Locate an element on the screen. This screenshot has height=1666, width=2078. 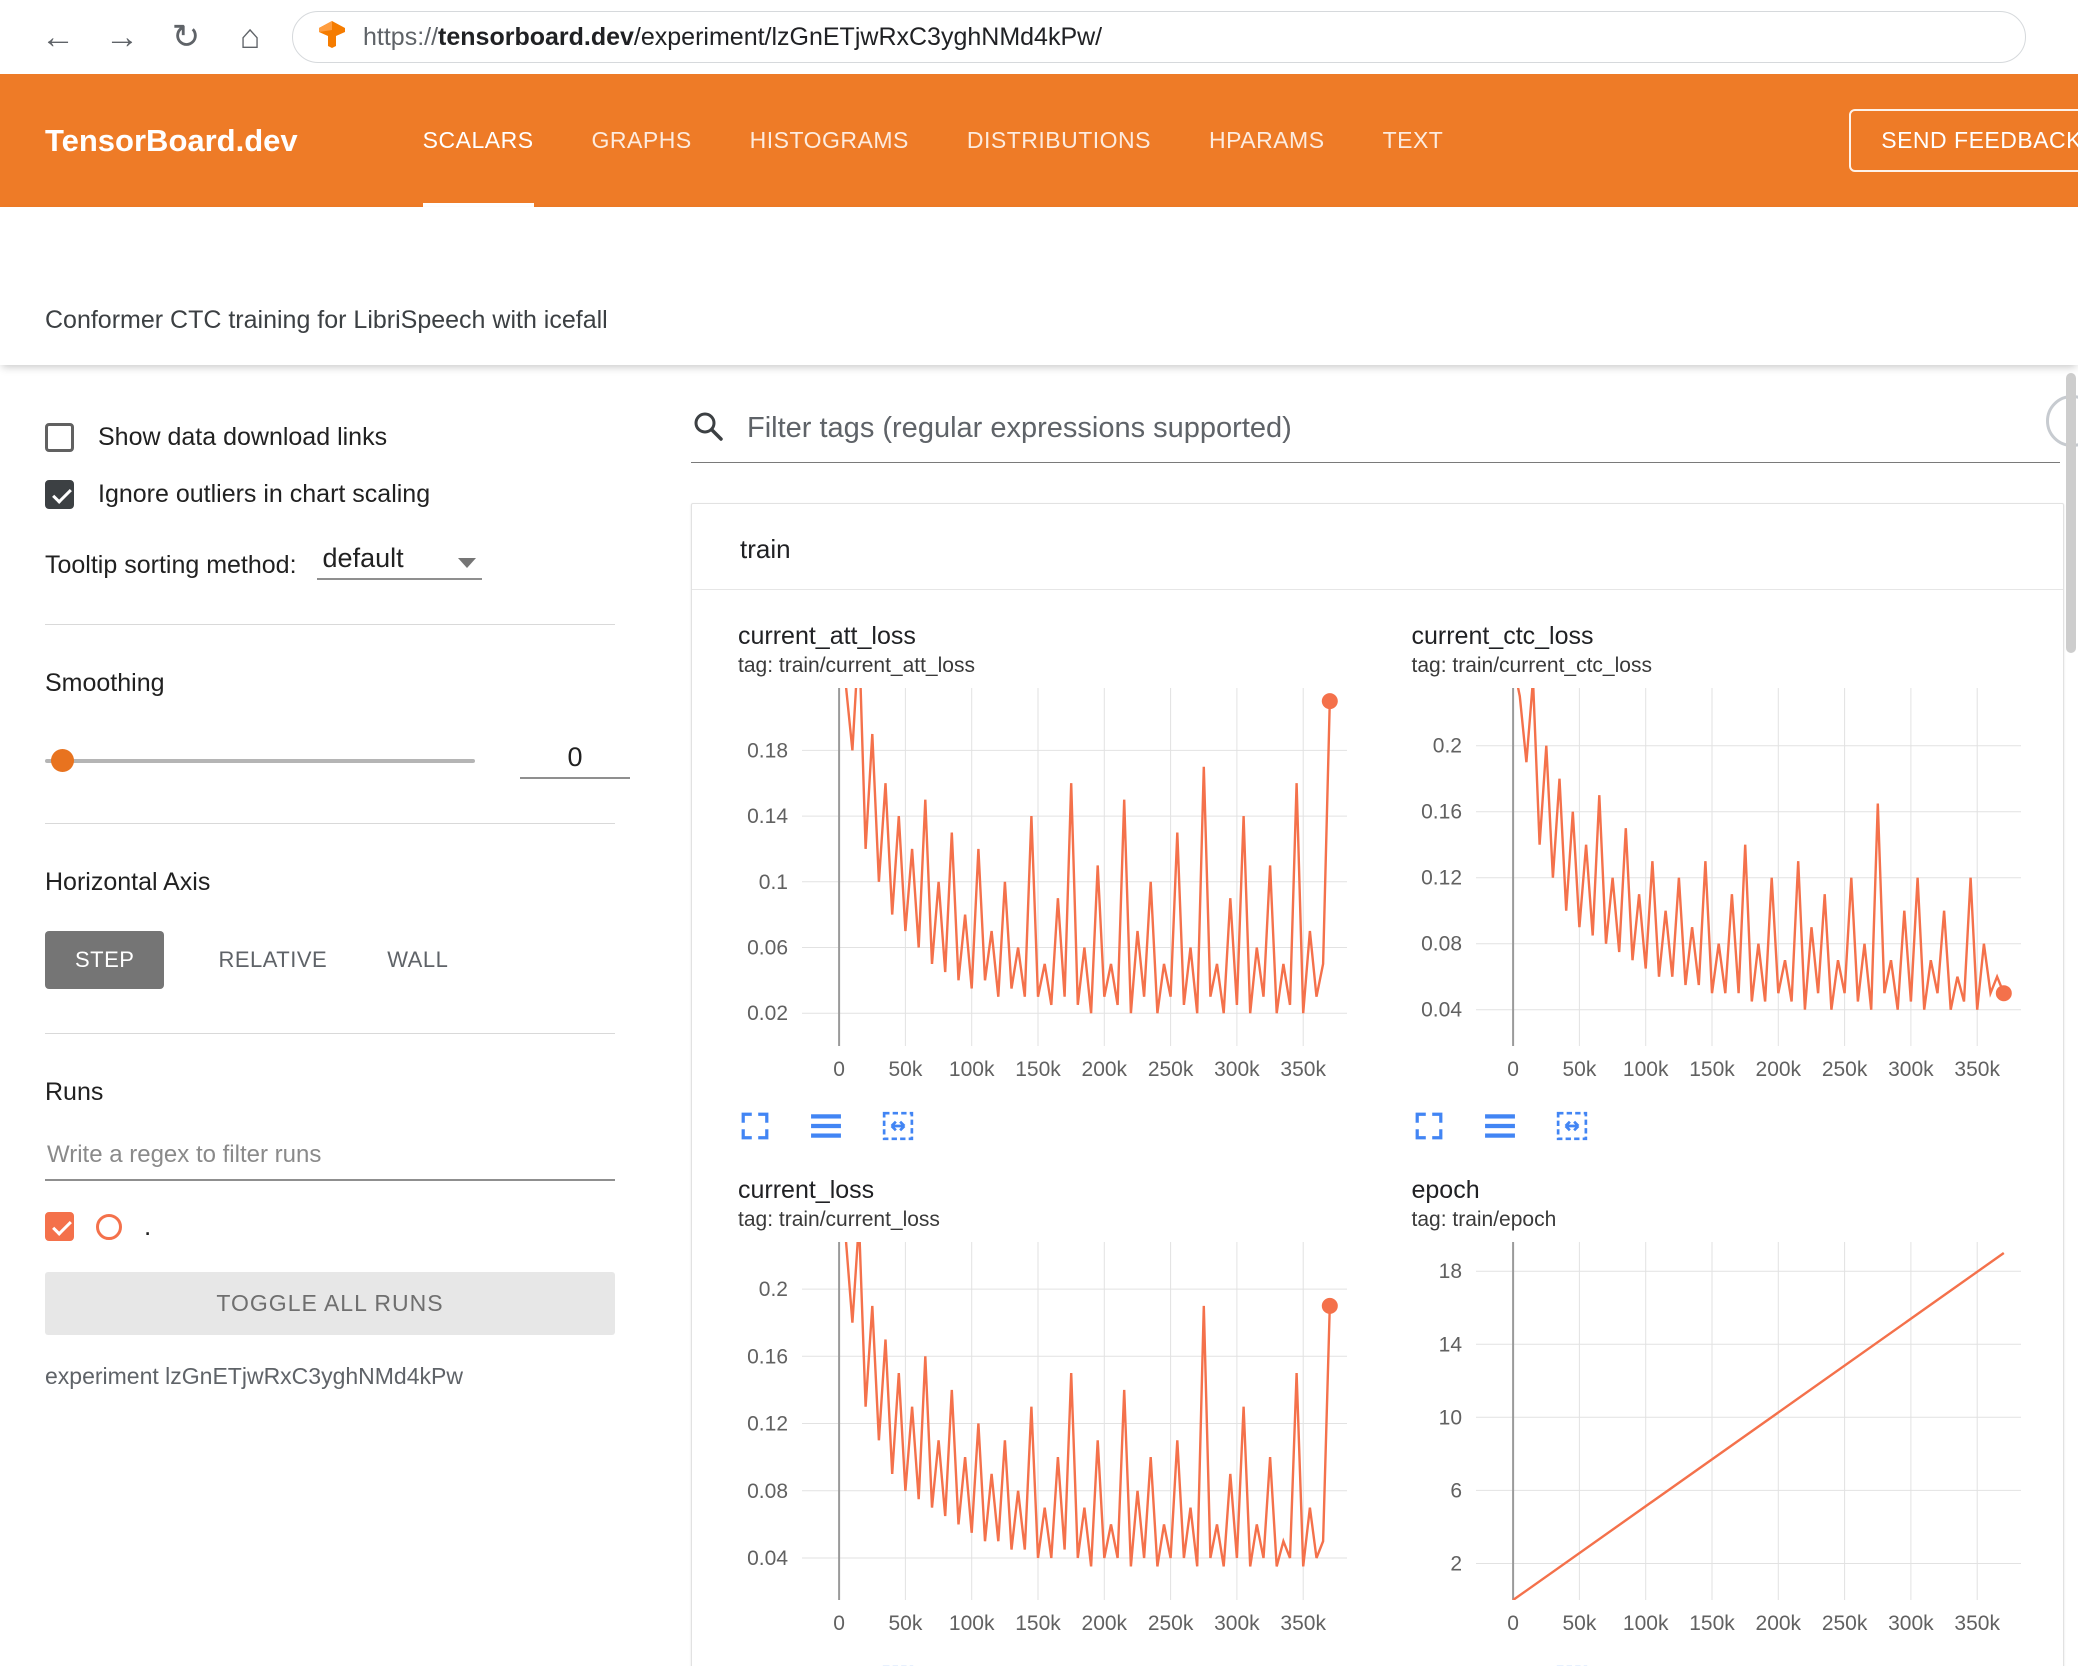
svg-text: 2 is located at coordinates (1456, 1564).